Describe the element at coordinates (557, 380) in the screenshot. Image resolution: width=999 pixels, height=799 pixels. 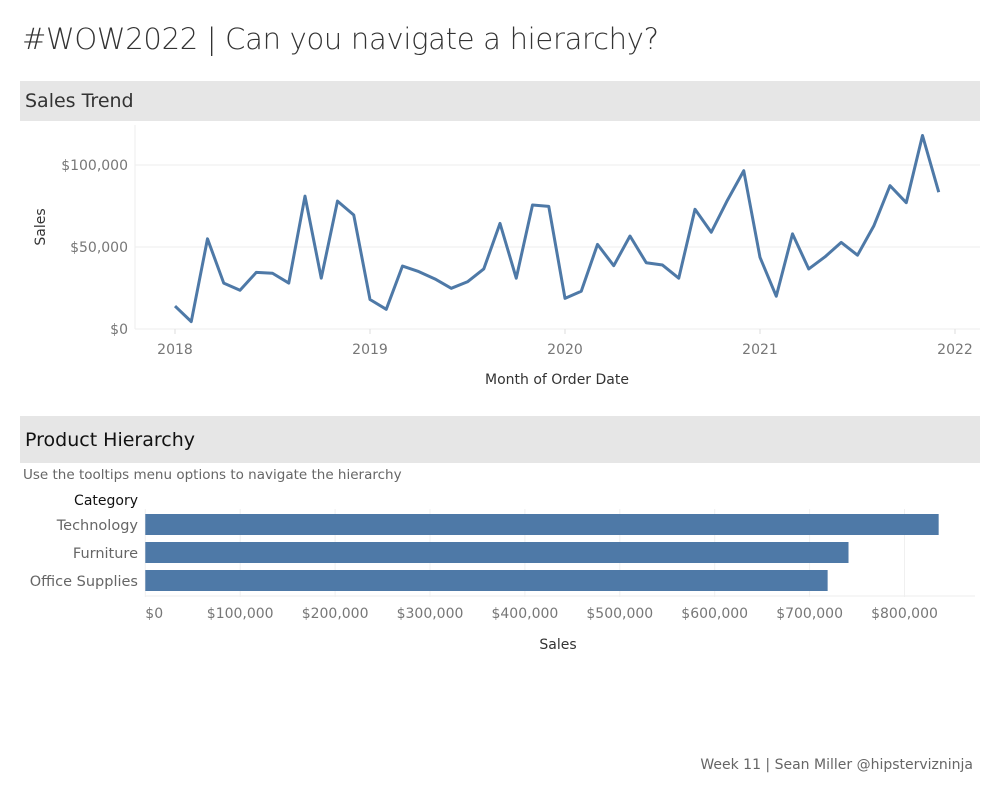
I see `x-axis-title: Month of Order Date` at that location.